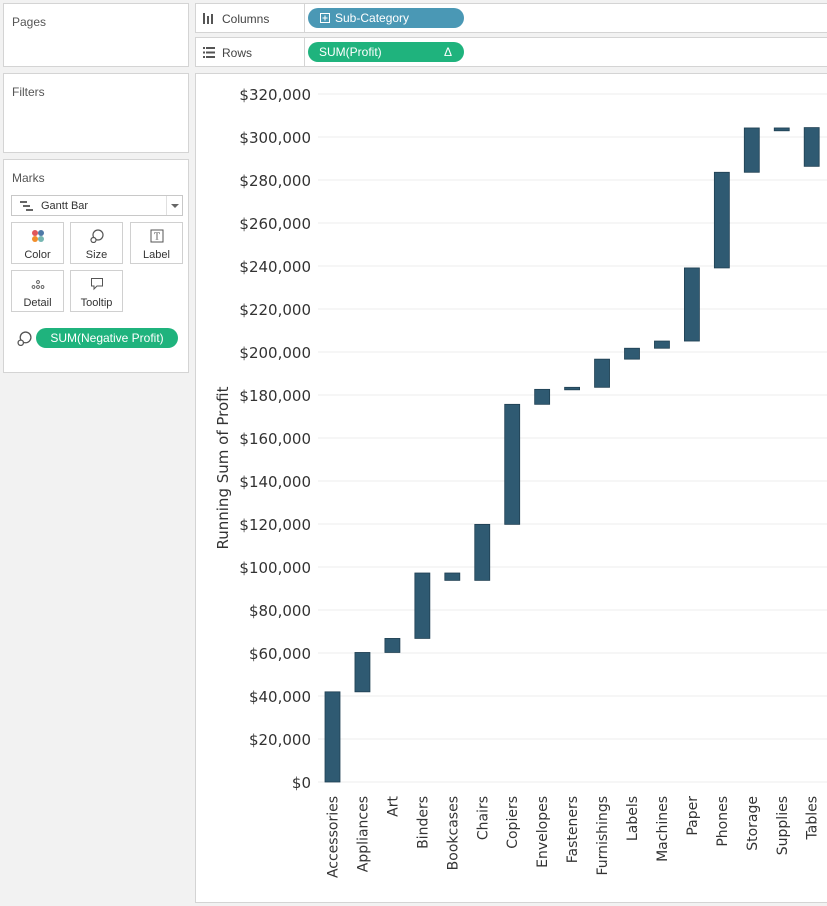 The width and height of the screenshot is (827, 906). What do you see at coordinates (393, 805) in the screenshot?
I see `category-label: Art` at bounding box center [393, 805].